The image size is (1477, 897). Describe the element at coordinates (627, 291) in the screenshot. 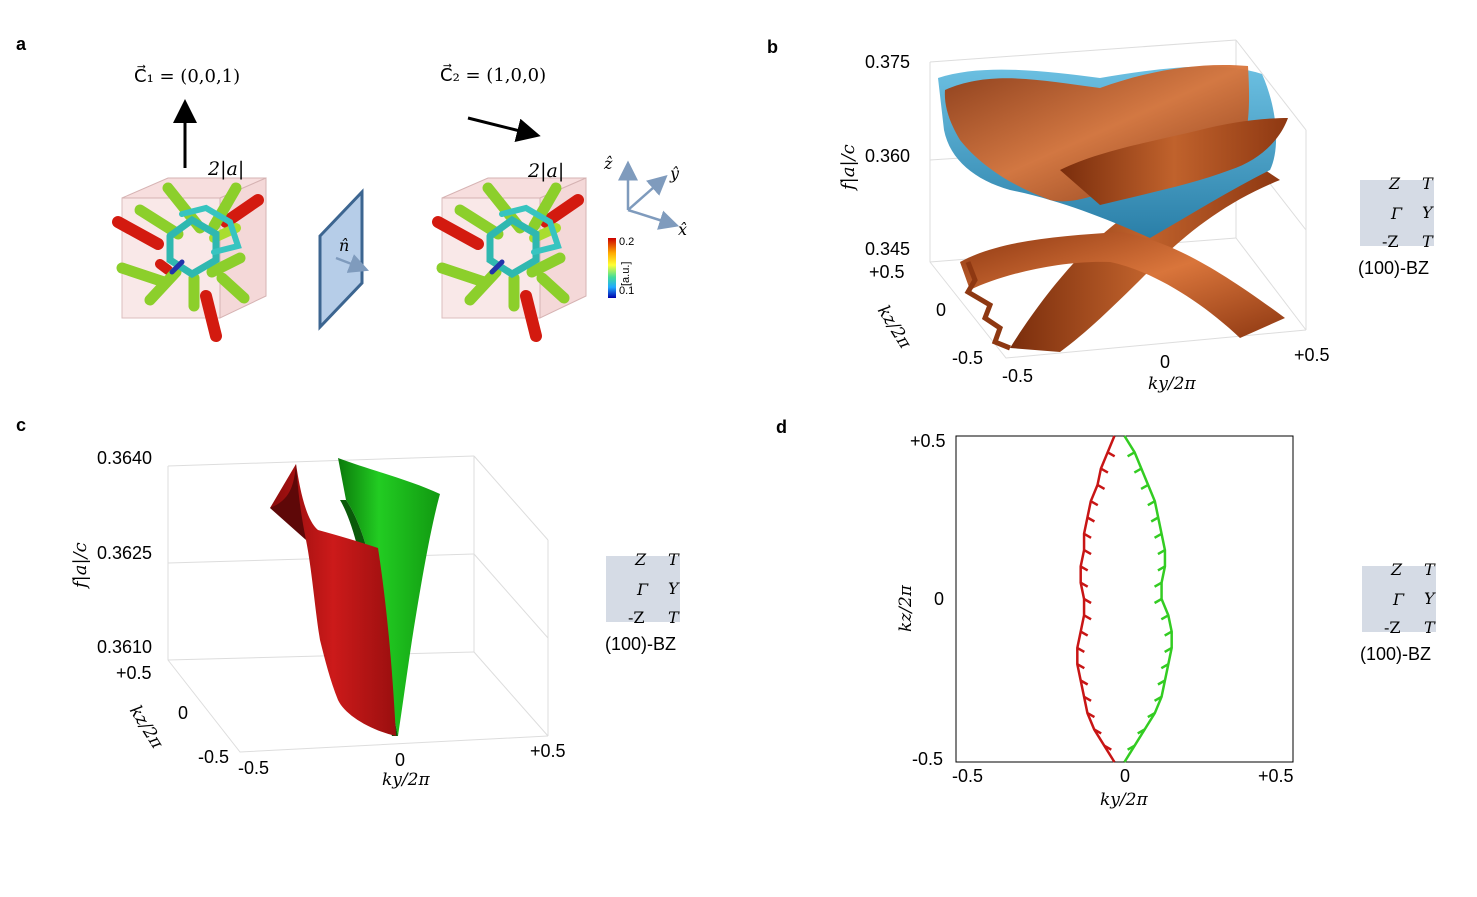

I see `colorbar-min: 0.1` at that location.